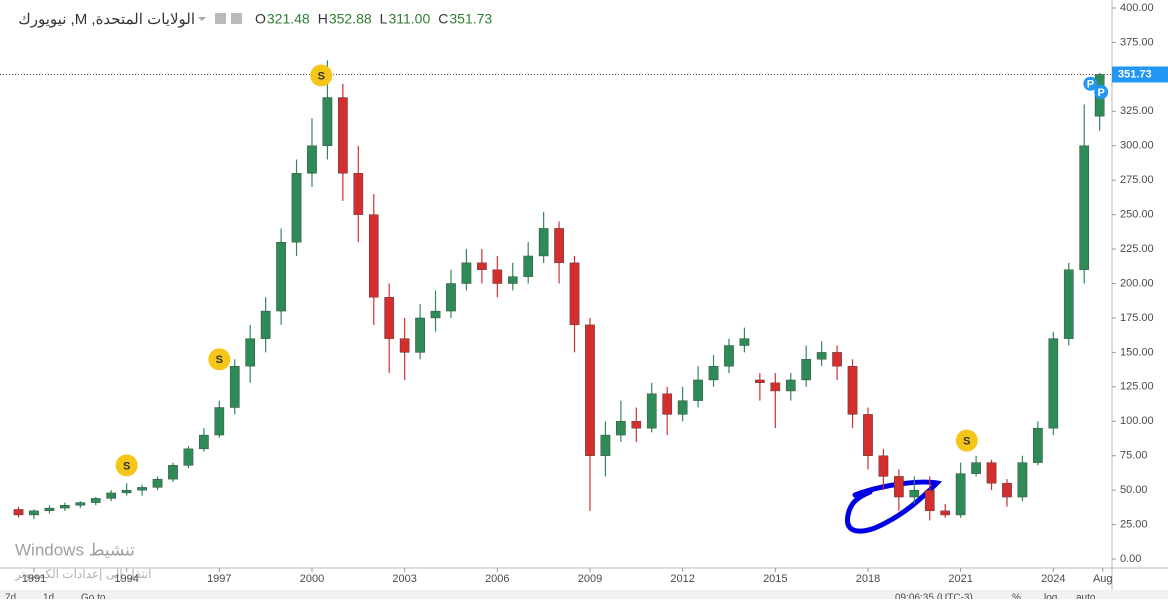  I want to click on y-tick-label: 375.00, so click(1137, 42).